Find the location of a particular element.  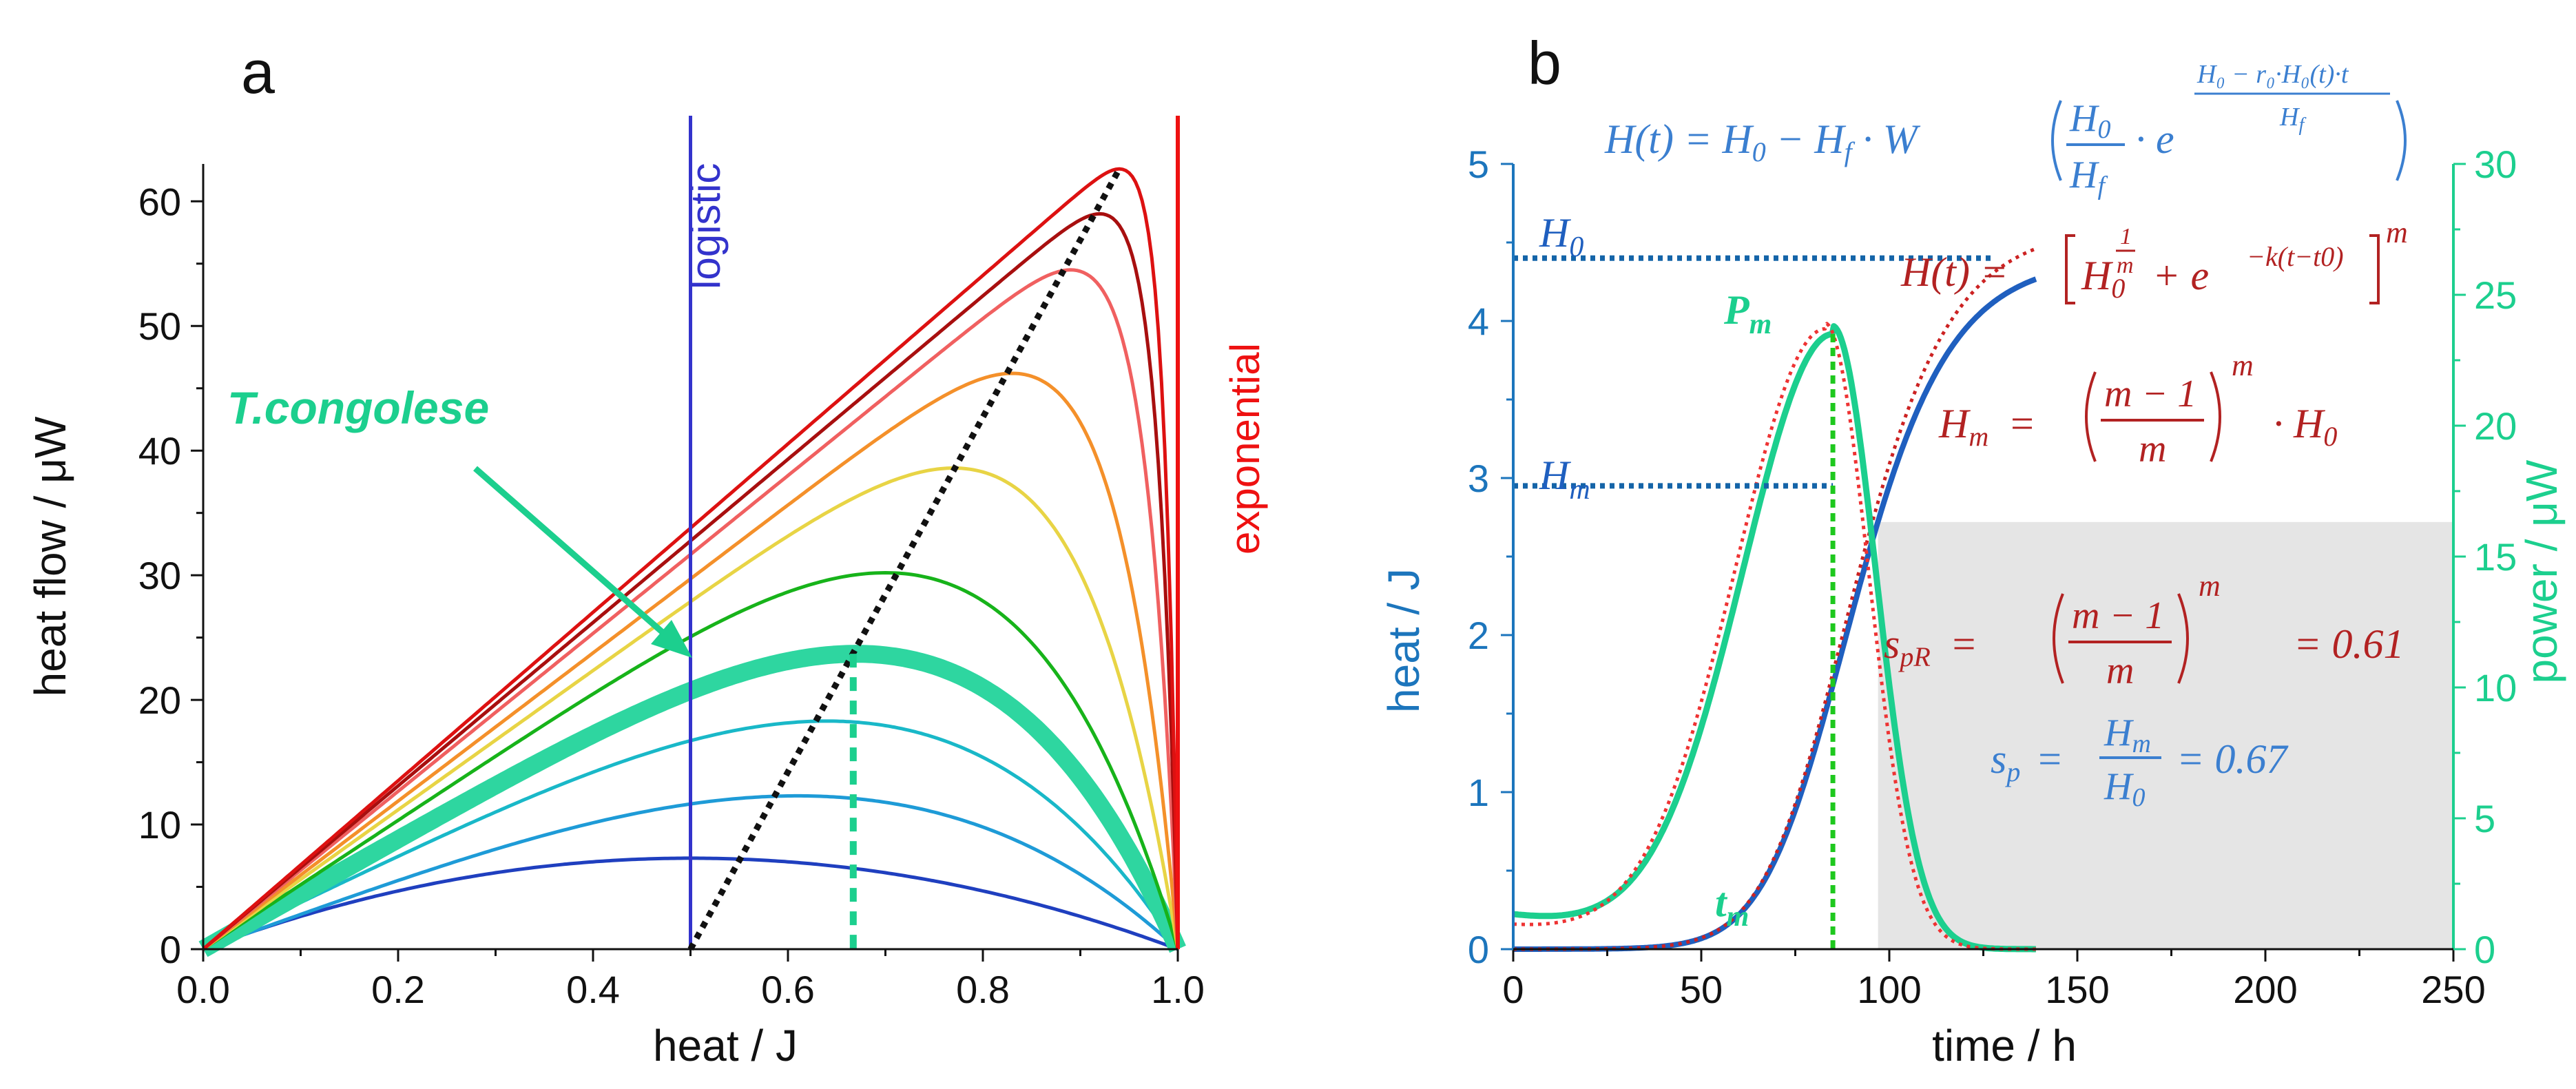

spr-equation: spR = m − 1 m m = 0.61 is located at coordinates (2144, 630).